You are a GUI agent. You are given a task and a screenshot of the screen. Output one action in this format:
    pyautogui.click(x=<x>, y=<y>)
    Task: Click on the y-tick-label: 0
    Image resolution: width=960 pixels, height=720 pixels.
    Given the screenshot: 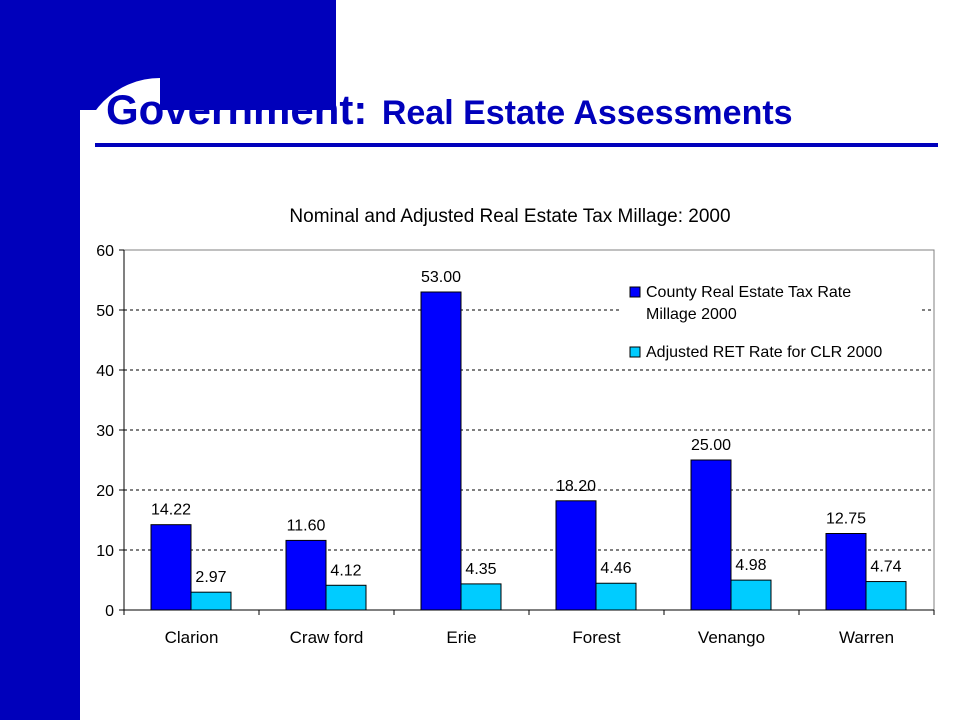 What is the action you would take?
    pyautogui.click(x=109, y=611)
    